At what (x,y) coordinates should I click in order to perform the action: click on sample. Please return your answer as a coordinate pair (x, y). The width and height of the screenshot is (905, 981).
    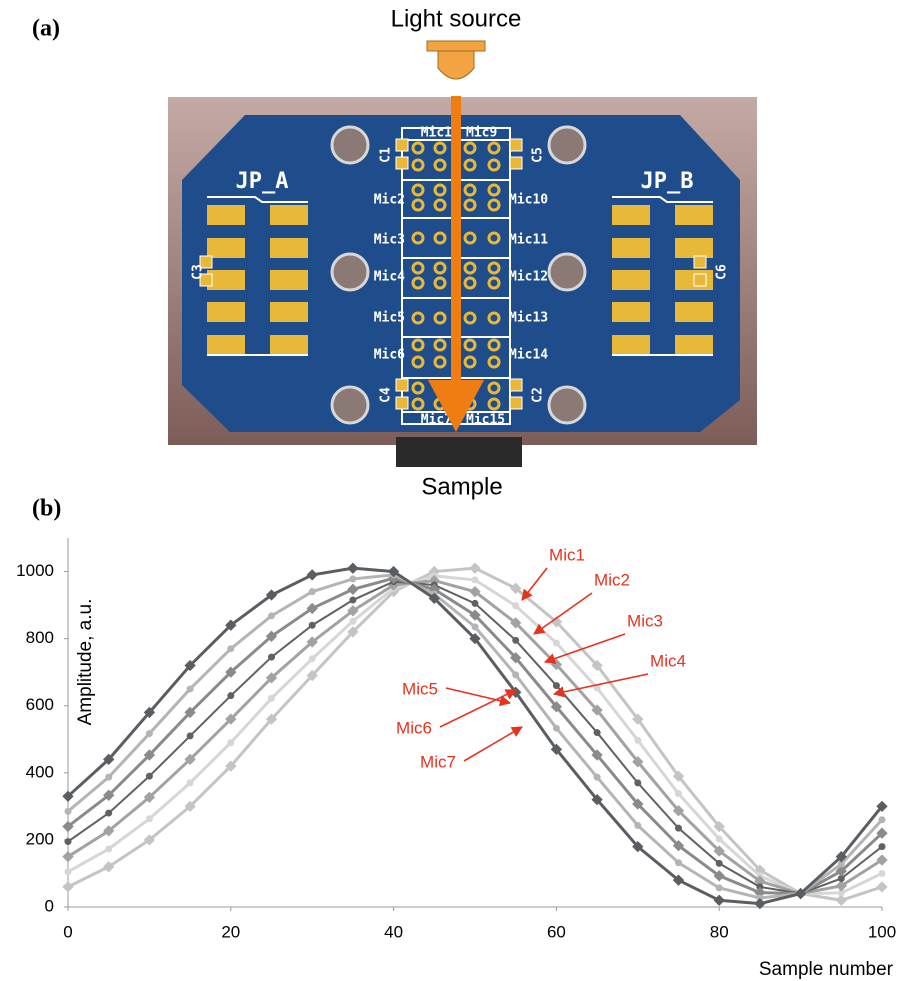
    Looking at the image, I should click on (459, 452).